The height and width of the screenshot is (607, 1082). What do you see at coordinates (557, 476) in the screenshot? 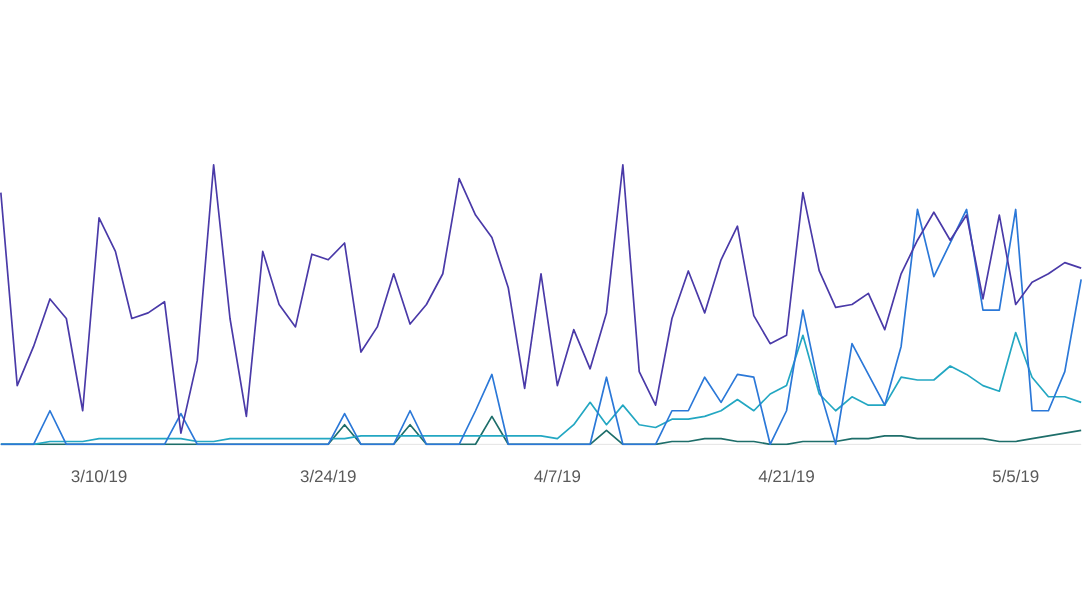
I see `x-tick-label: 4/7/19` at bounding box center [557, 476].